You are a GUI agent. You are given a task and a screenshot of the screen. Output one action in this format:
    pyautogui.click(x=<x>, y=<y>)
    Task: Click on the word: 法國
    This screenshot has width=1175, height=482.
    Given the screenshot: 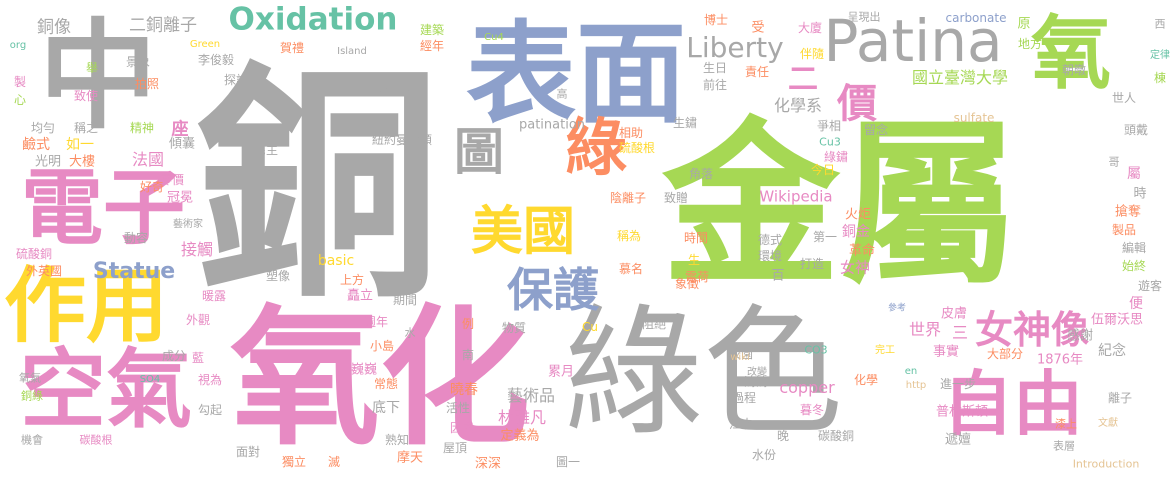 What is the action you would take?
    pyautogui.click(x=148, y=159)
    